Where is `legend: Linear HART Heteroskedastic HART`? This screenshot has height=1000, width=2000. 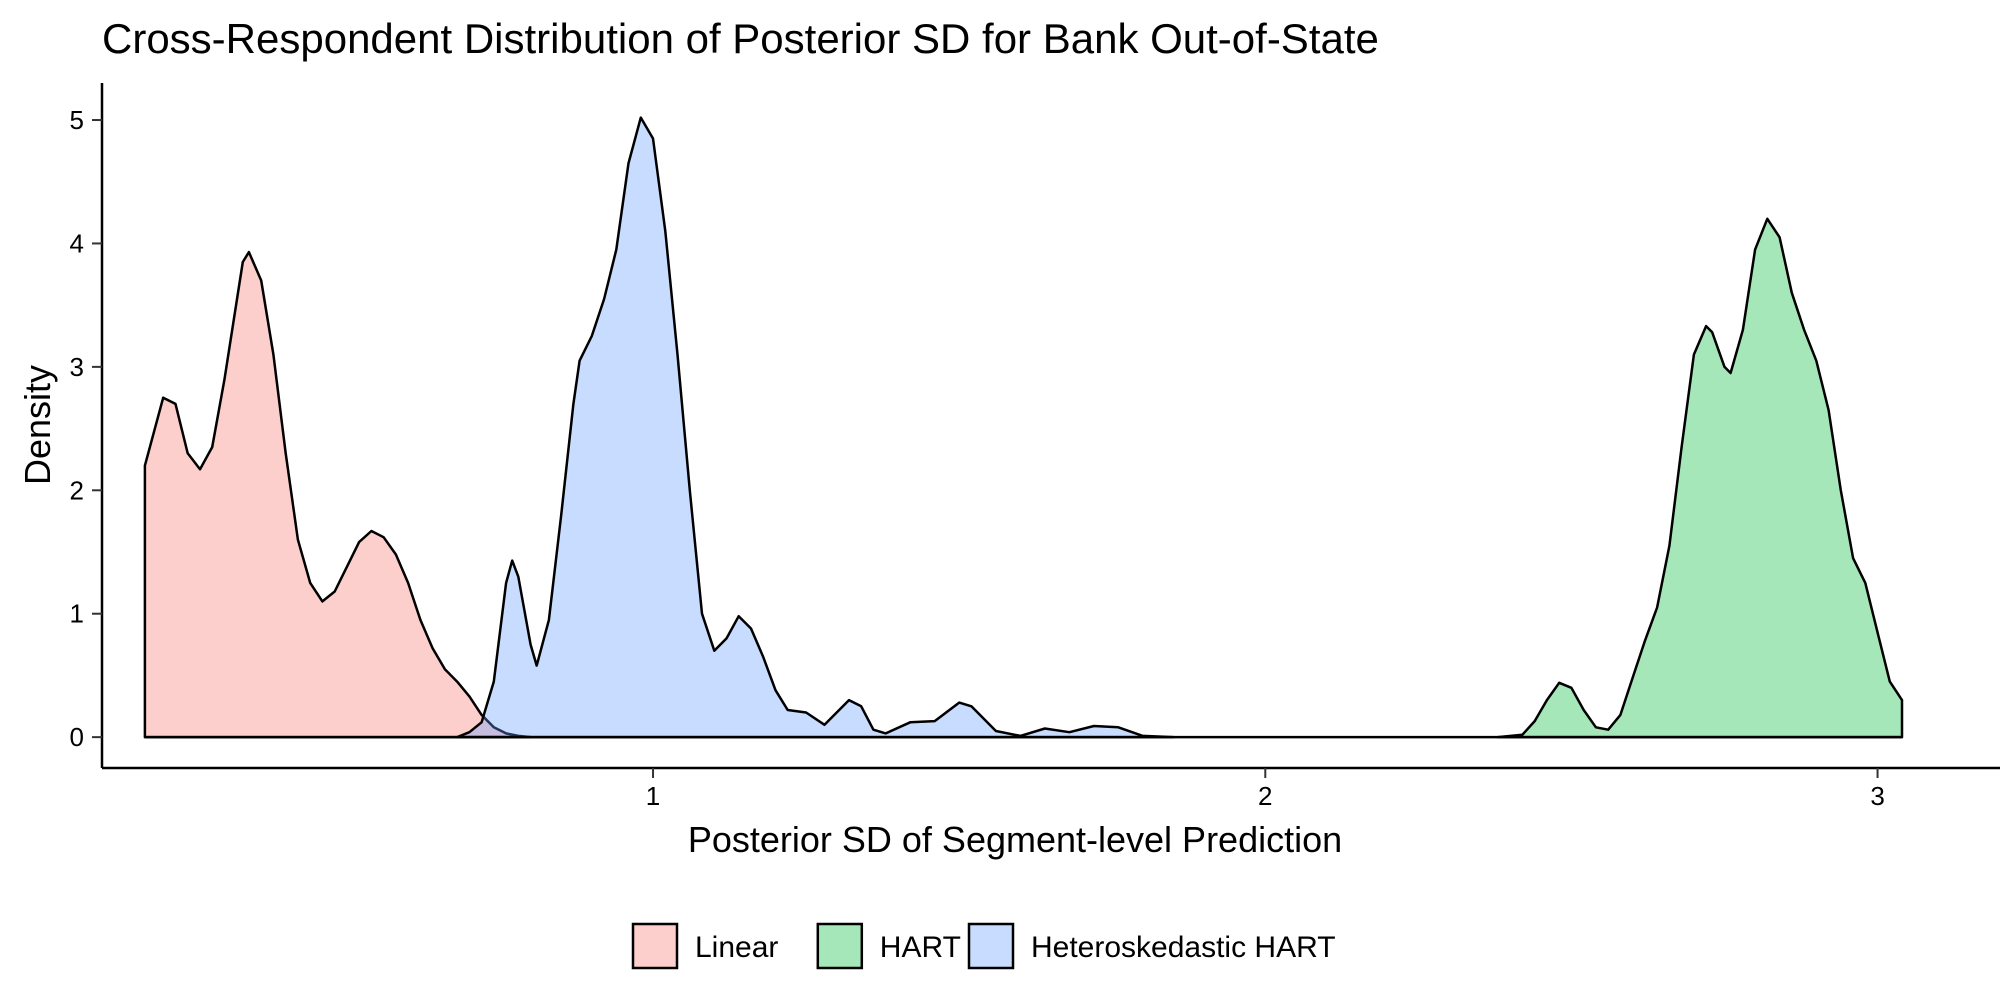 legend: Linear HART Heteroskedastic HART is located at coordinates (983, 946).